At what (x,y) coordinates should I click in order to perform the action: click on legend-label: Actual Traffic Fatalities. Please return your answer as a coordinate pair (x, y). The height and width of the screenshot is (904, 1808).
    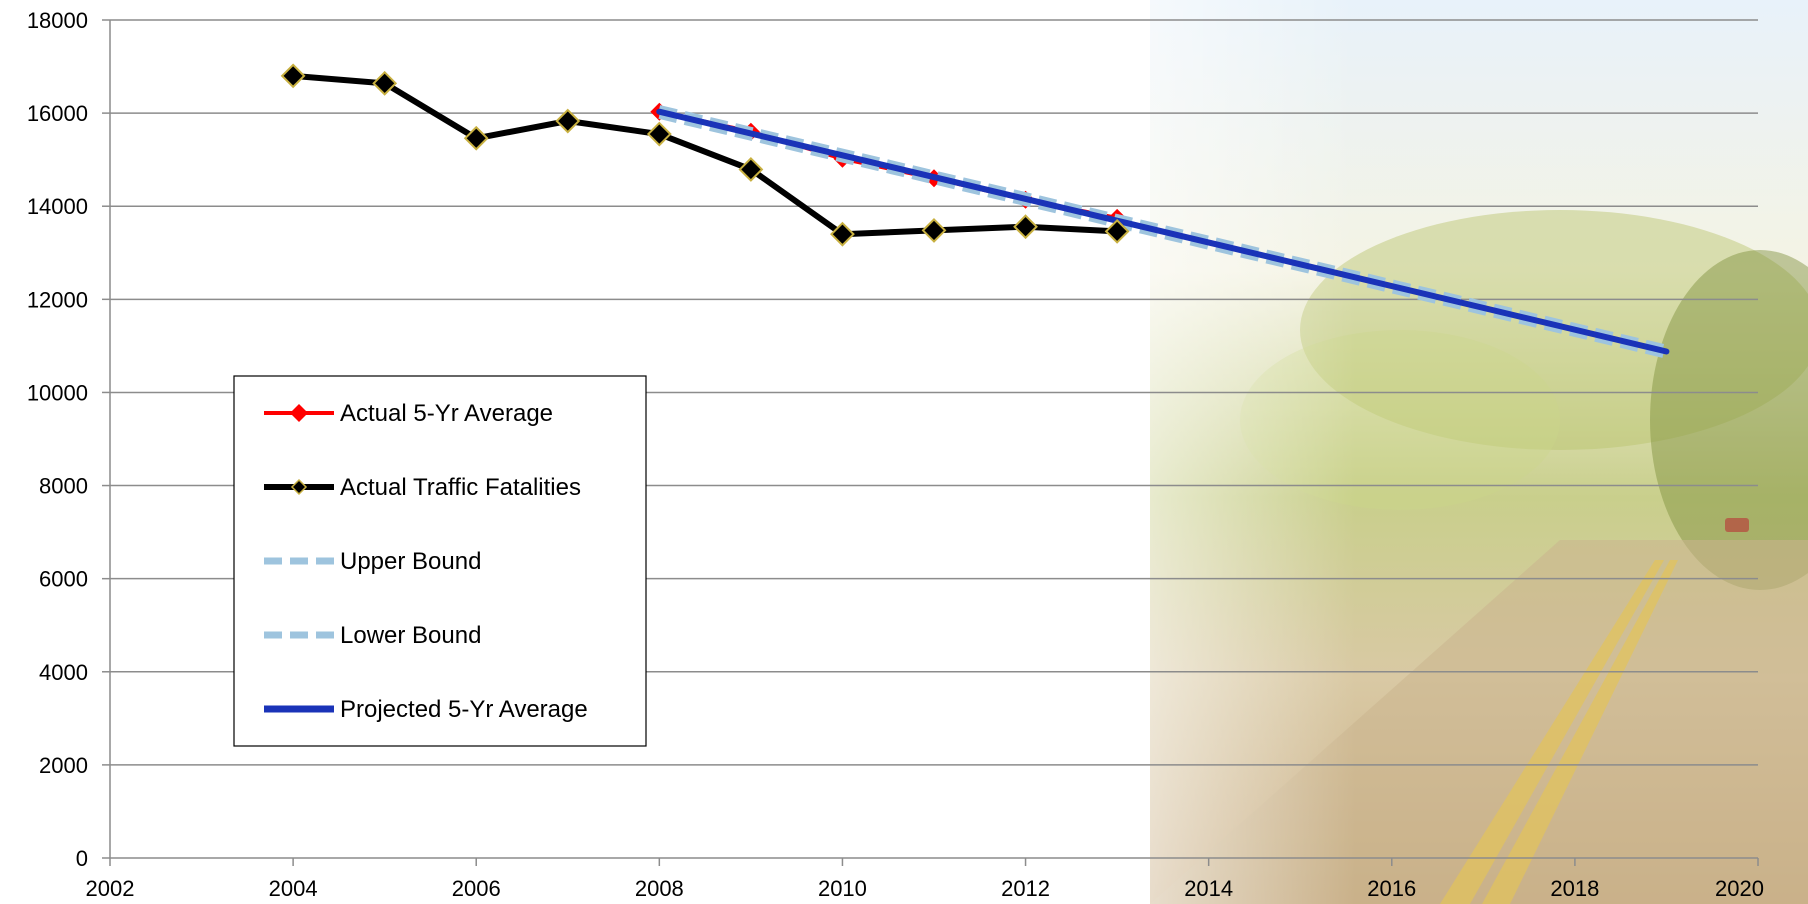
    Looking at the image, I should click on (460, 487).